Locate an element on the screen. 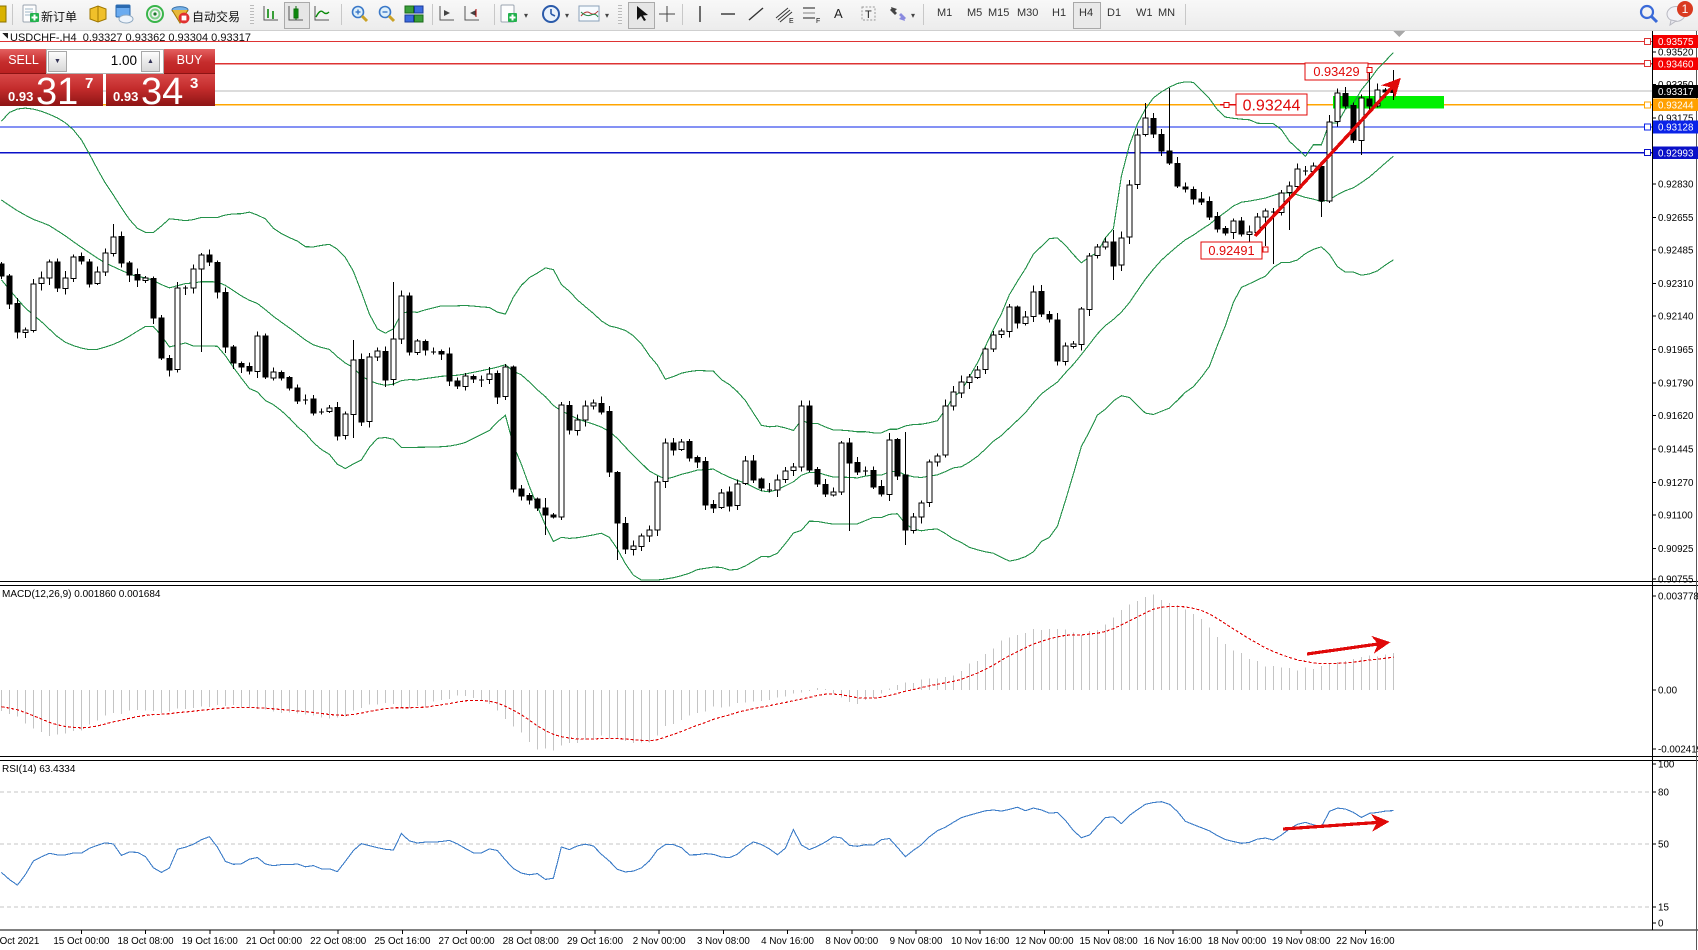 The image size is (1698, 950). svg-text: 0.91620 is located at coordinates (1676, 416).